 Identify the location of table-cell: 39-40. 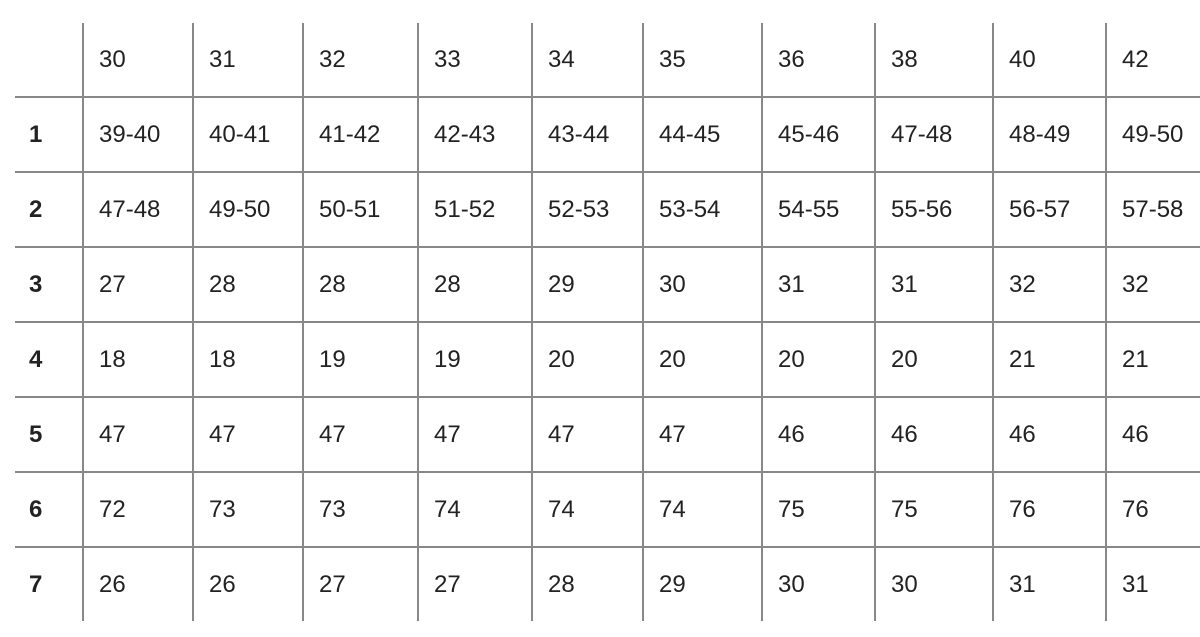
(137, 134).